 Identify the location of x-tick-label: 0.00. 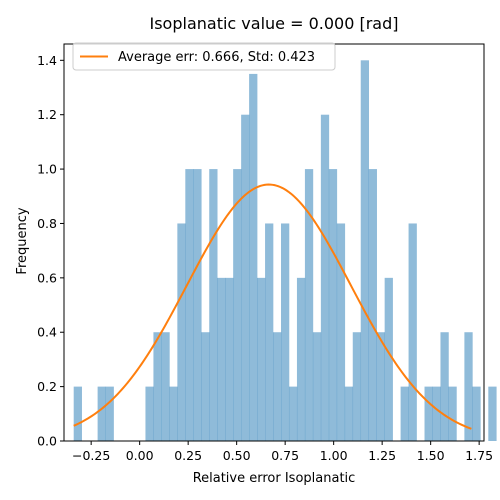
(140, 455).